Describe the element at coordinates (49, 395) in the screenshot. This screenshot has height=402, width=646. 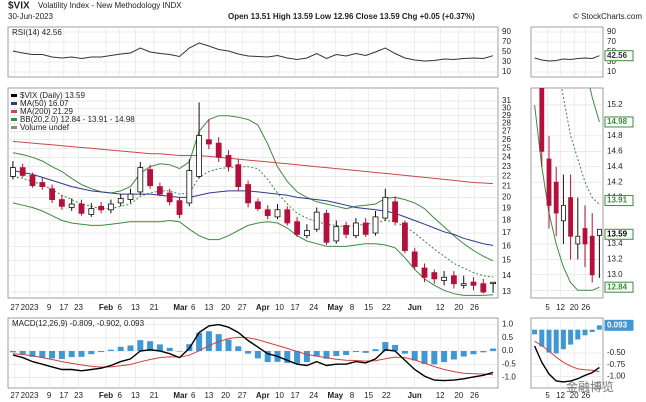
I see `x-tick-label: 9` at that location.